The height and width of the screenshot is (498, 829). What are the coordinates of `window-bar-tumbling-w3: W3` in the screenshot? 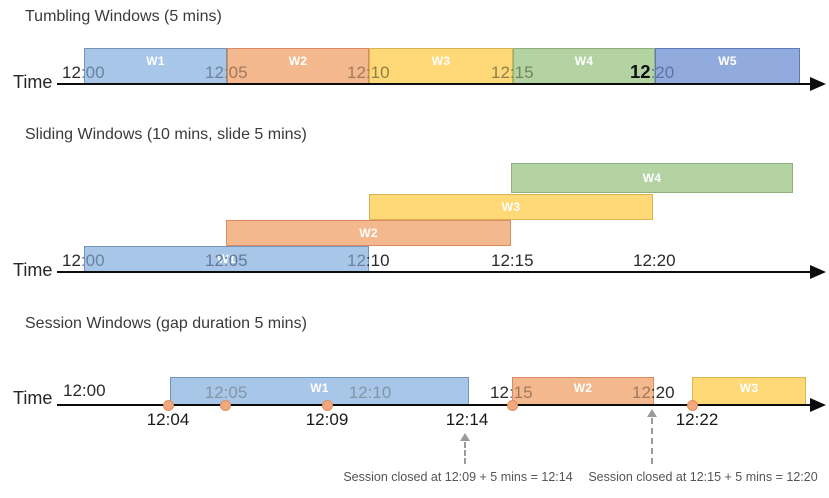 It's located at (441, 66).